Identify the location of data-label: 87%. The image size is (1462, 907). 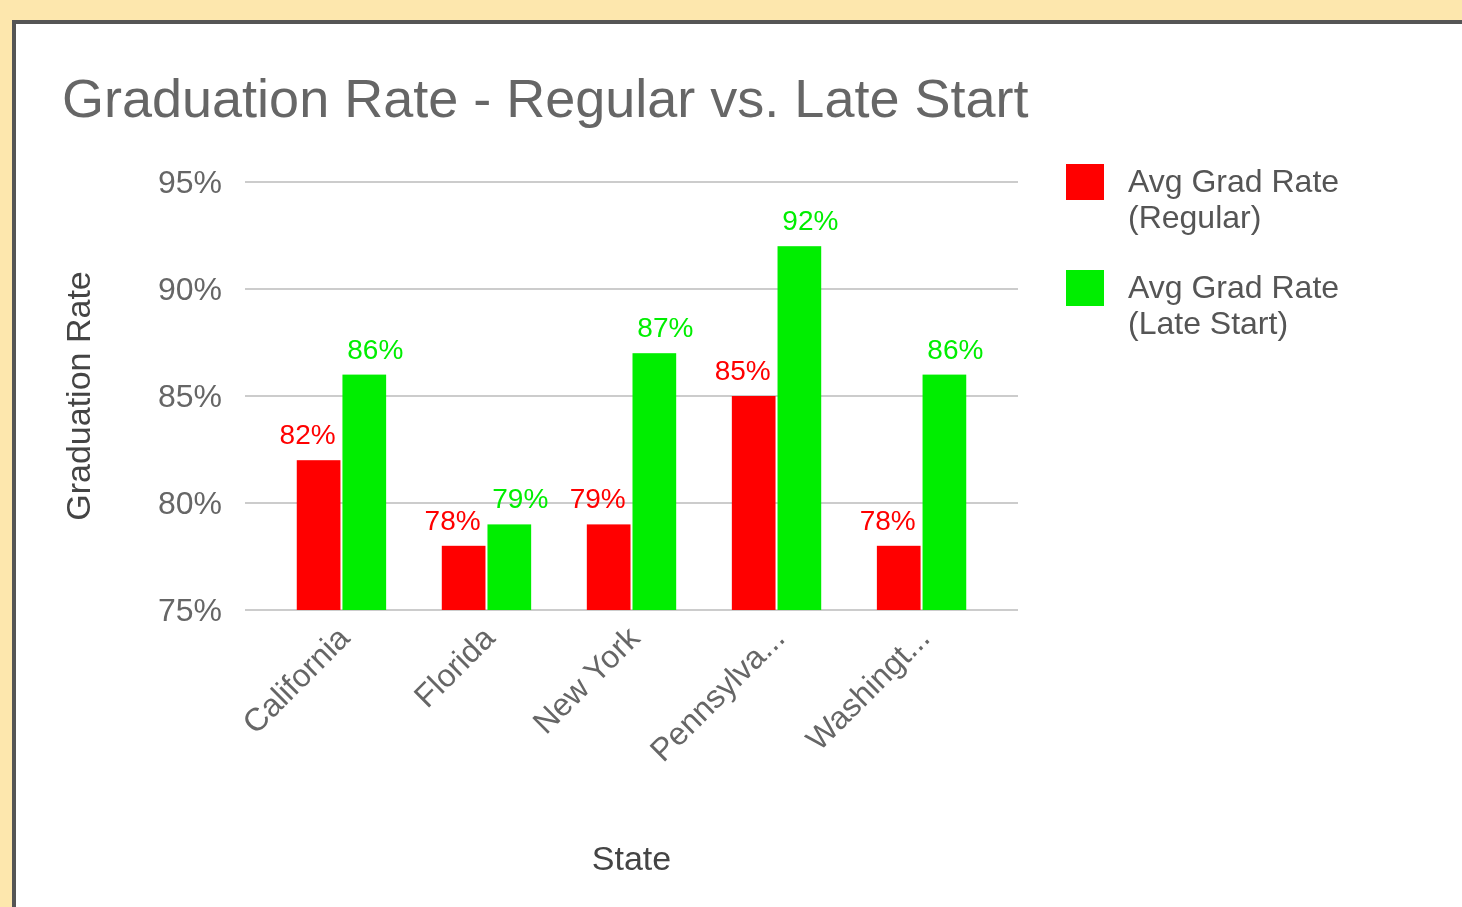
(665, 328).